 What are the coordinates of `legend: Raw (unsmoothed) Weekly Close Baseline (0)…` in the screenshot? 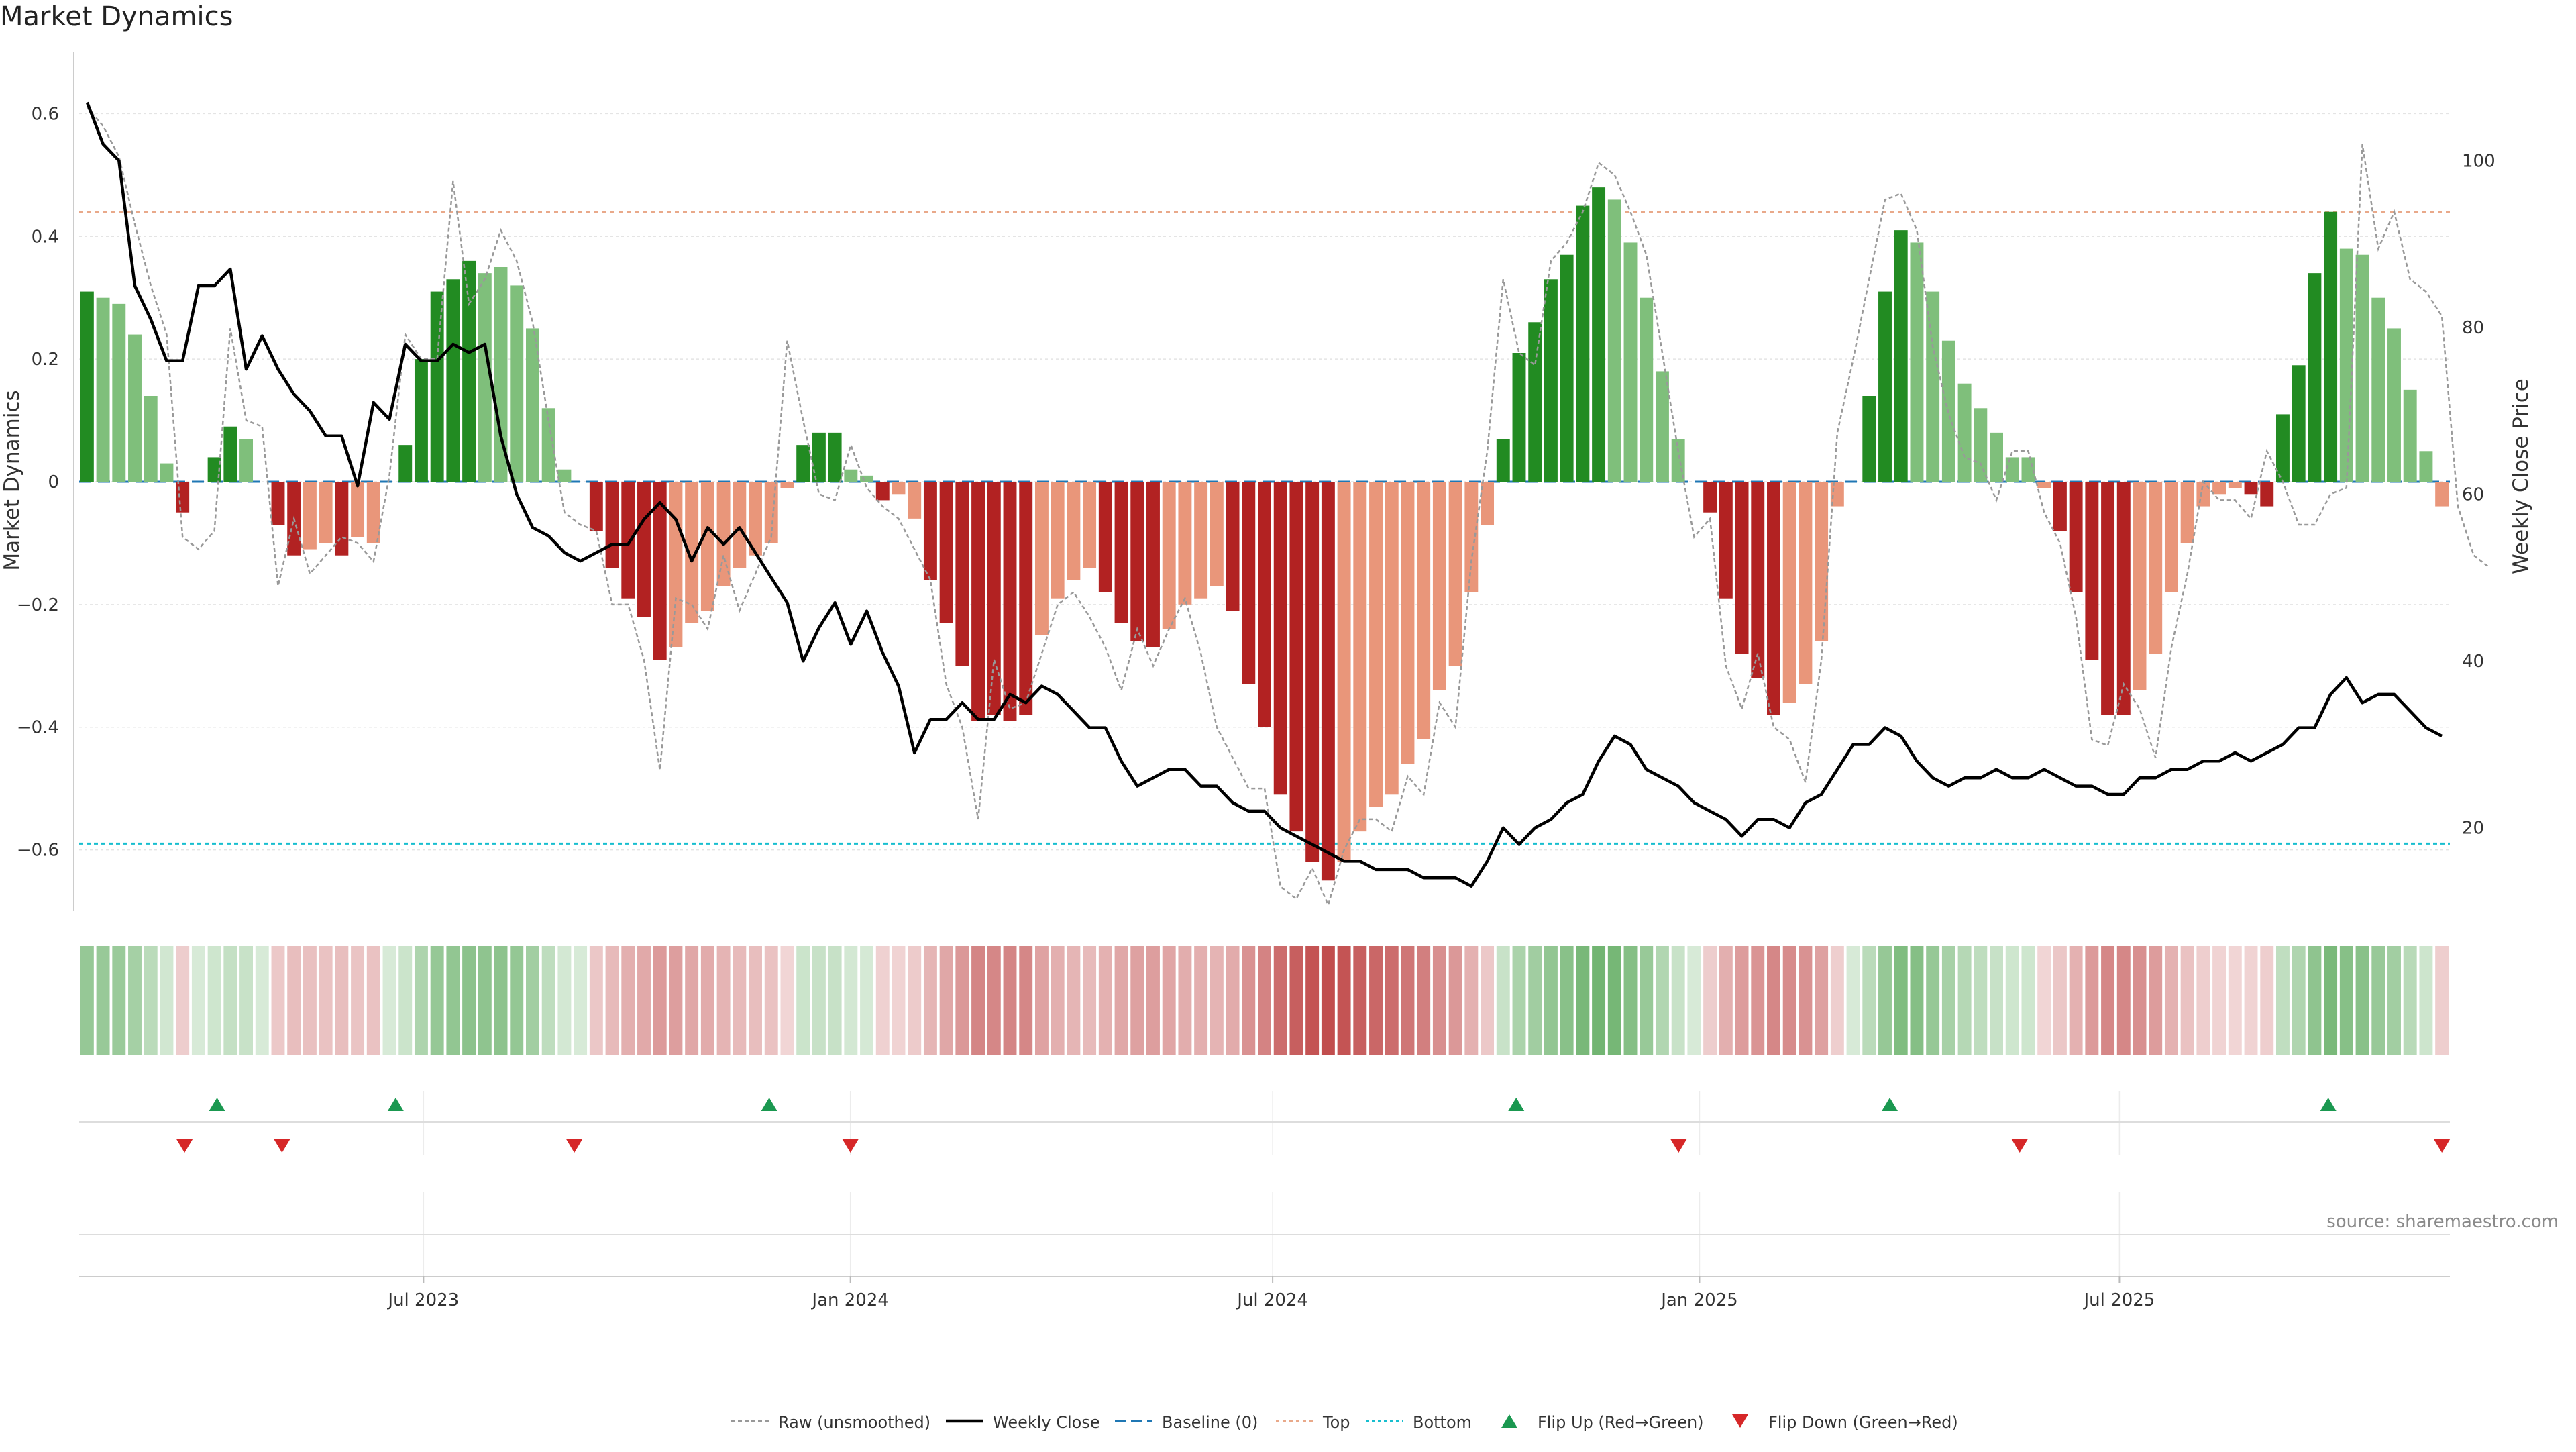 It's located at (1344, 1423).